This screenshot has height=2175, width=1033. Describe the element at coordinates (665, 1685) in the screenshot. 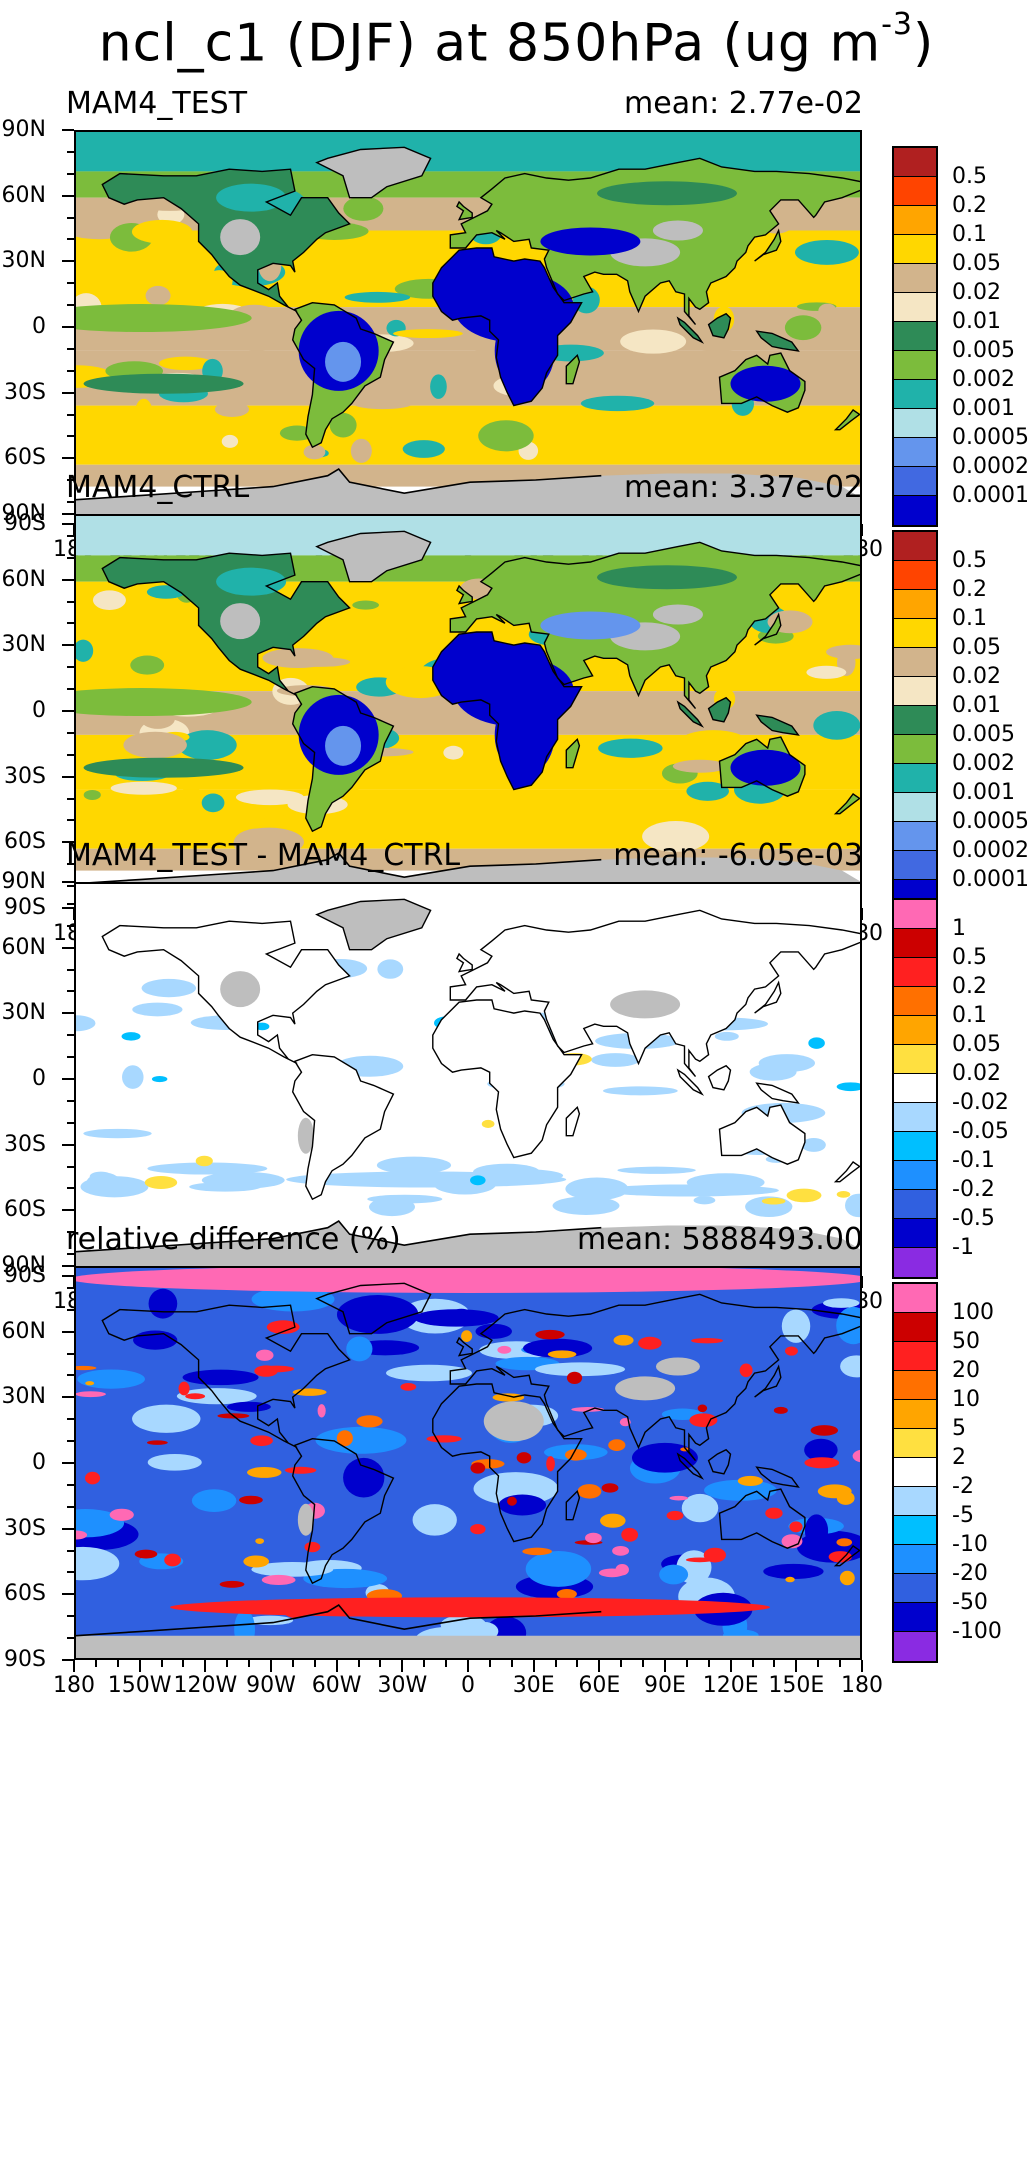

I see `lon-label: 90E` at that location.